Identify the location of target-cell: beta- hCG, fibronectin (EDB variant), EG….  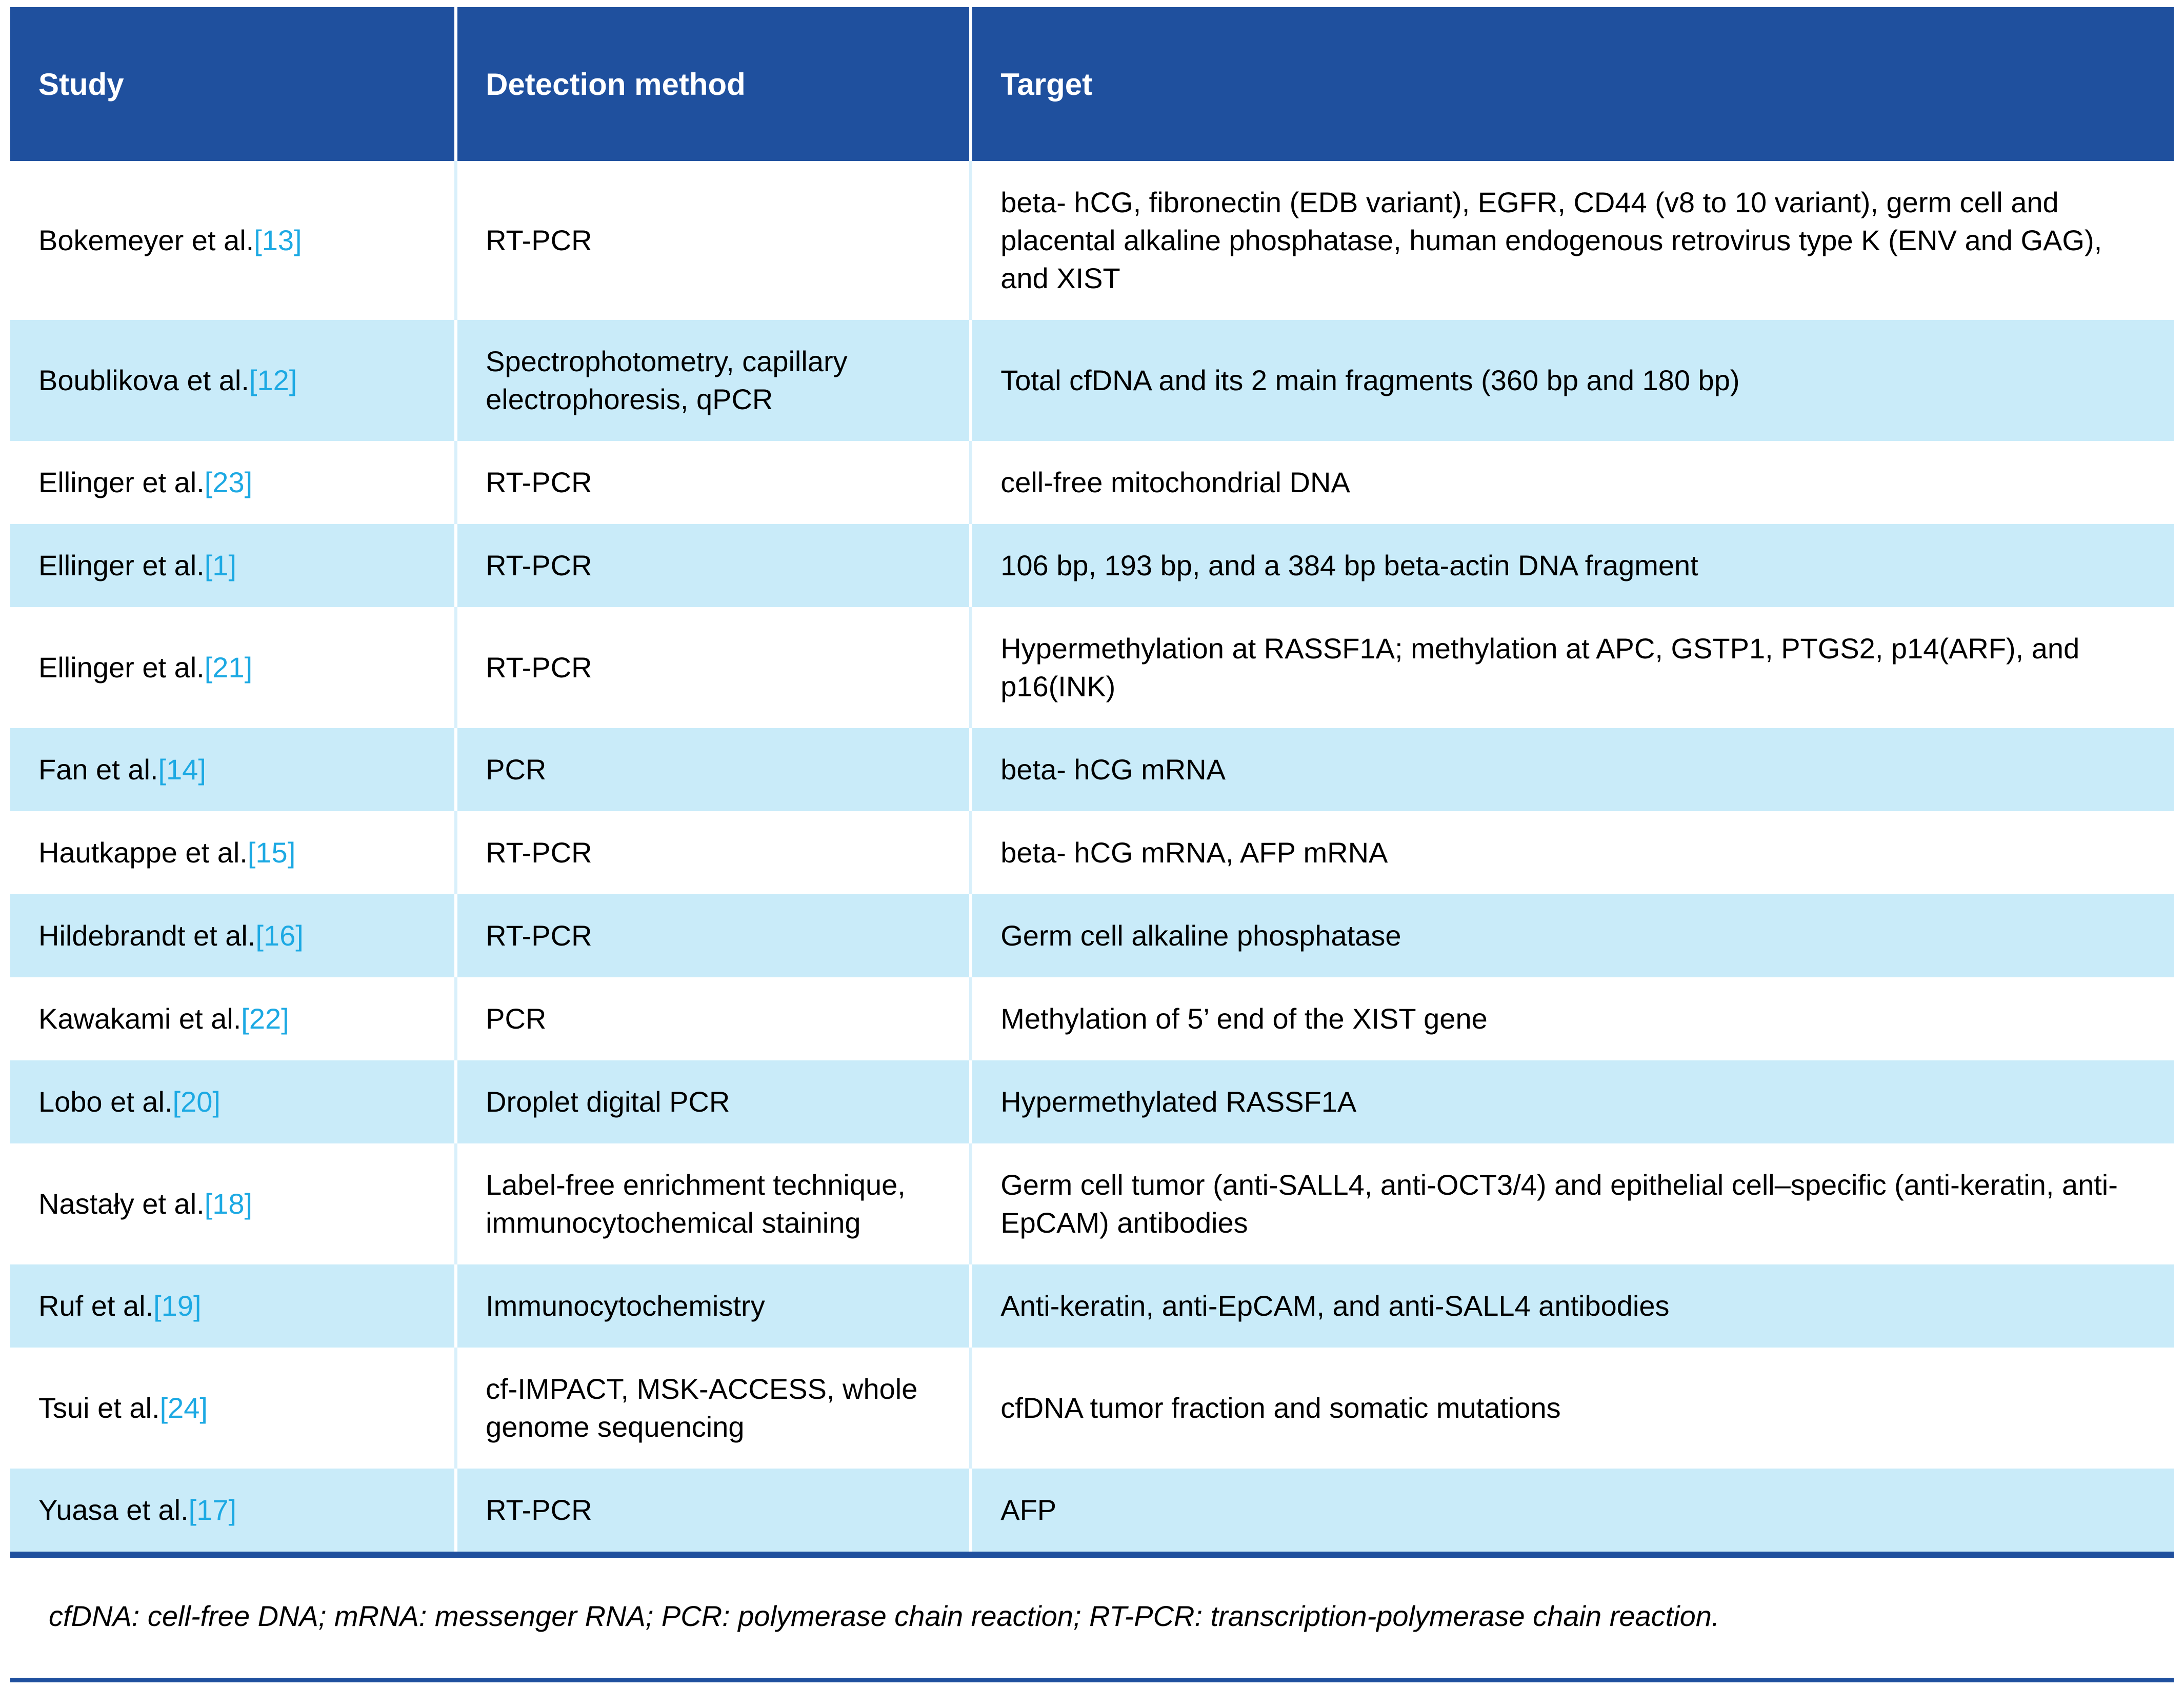
(1572, 240).